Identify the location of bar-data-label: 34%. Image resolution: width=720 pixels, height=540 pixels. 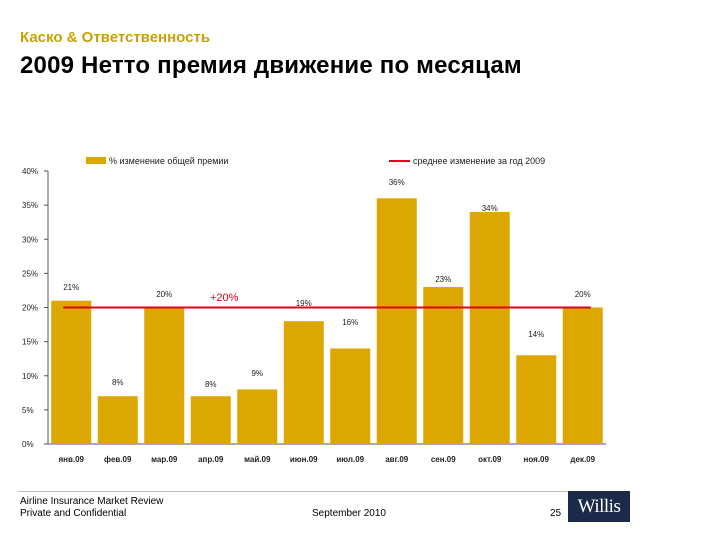
(490, 208).